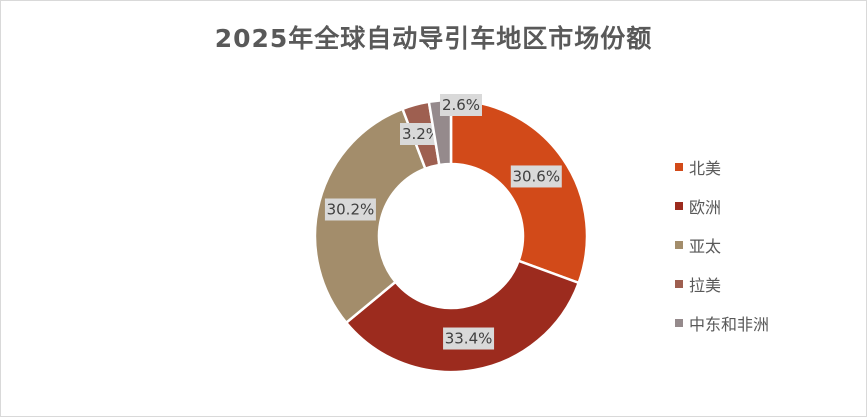 The width and height of the screenshot is (867, 417). I want to click on data-label: 30.2%, so click(350, 209).